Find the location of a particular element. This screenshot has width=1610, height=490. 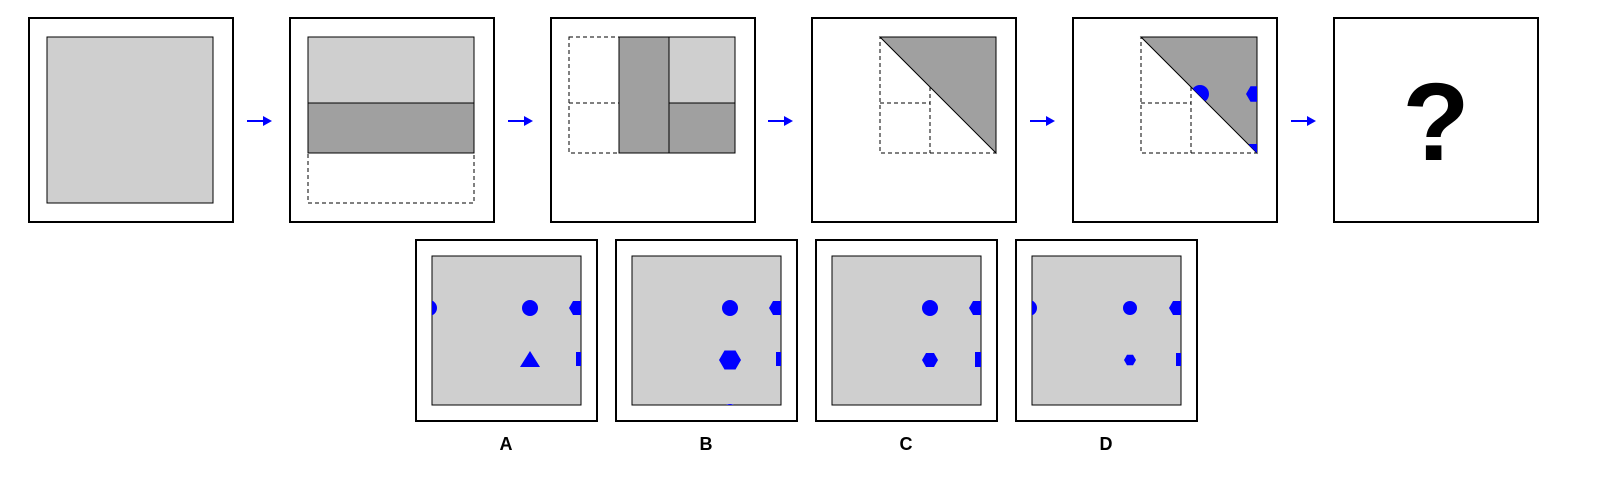

option-c-label: C is located at coordinates (906, 444).